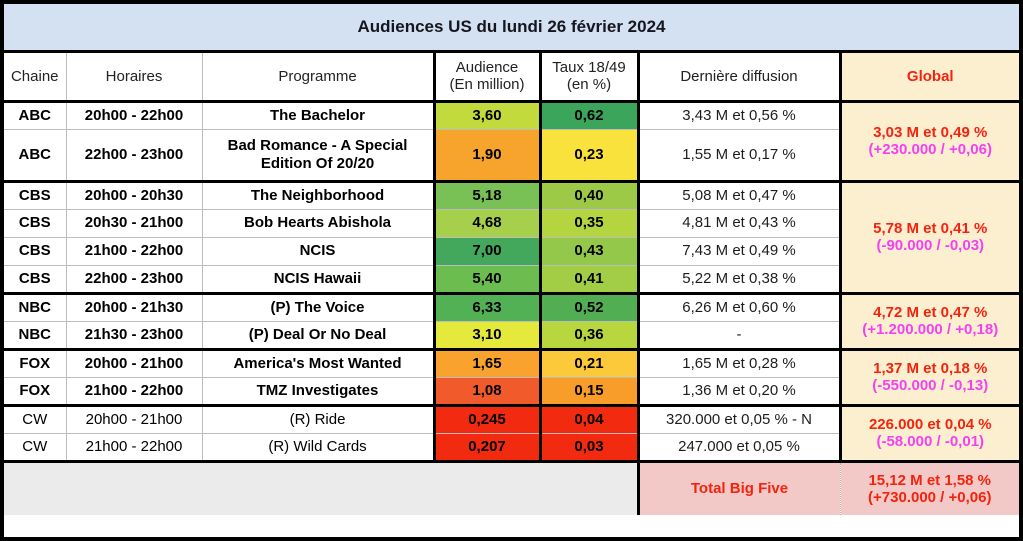 The width and height of the screenshot is (1023, 541). Describe the element at coordinates (488, 78) in the screenshot. I see `header-audience: Audience (En million)` at that location.